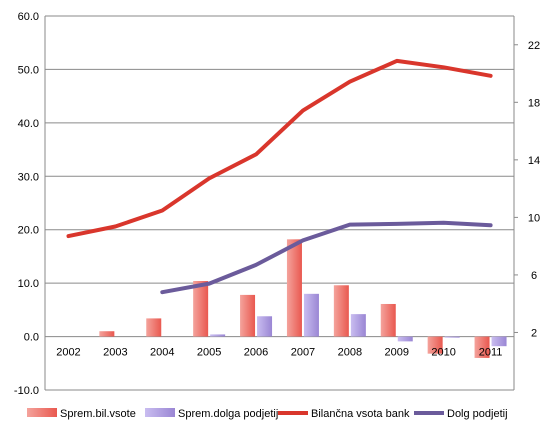  Describe the element at coordinates (303, 353) in the screenshot. I see `x-tick-label: 2007` at that location.